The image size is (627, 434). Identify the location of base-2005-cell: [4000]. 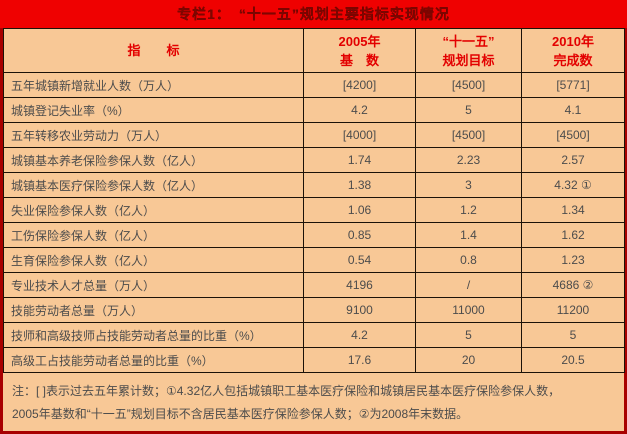
(359, 135).